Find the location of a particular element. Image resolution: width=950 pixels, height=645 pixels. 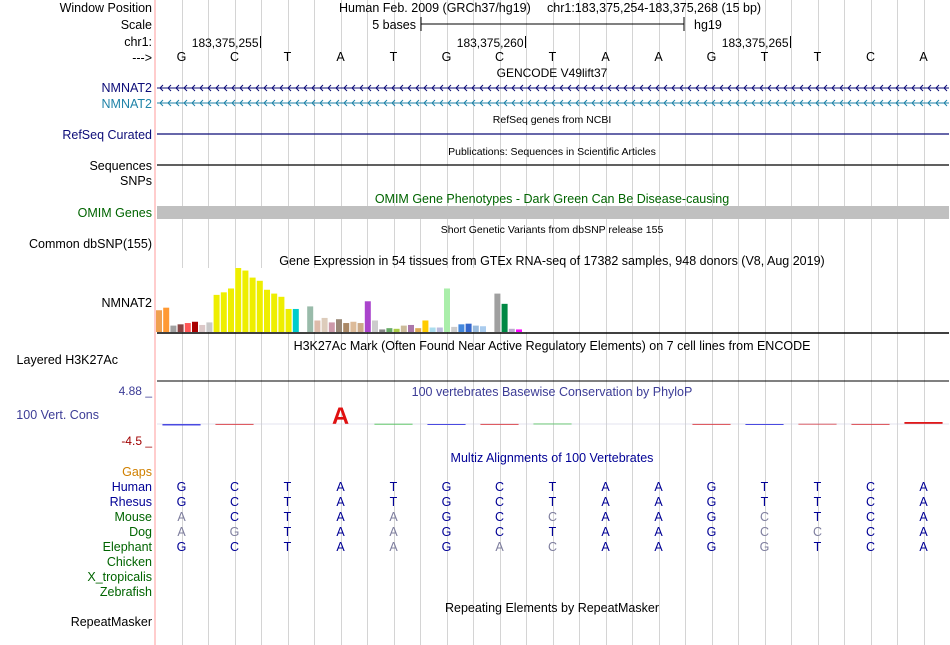

phylop-base-mark: A is located at coordinates (340, 416).